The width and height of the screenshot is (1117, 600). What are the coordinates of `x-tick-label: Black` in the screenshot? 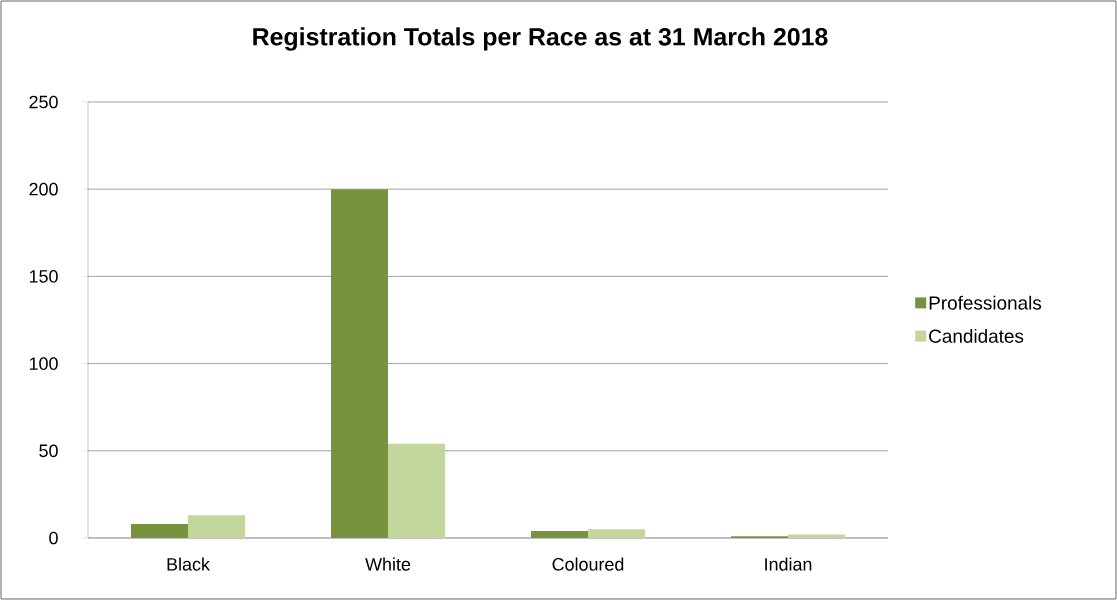 It's located at (188, 564).